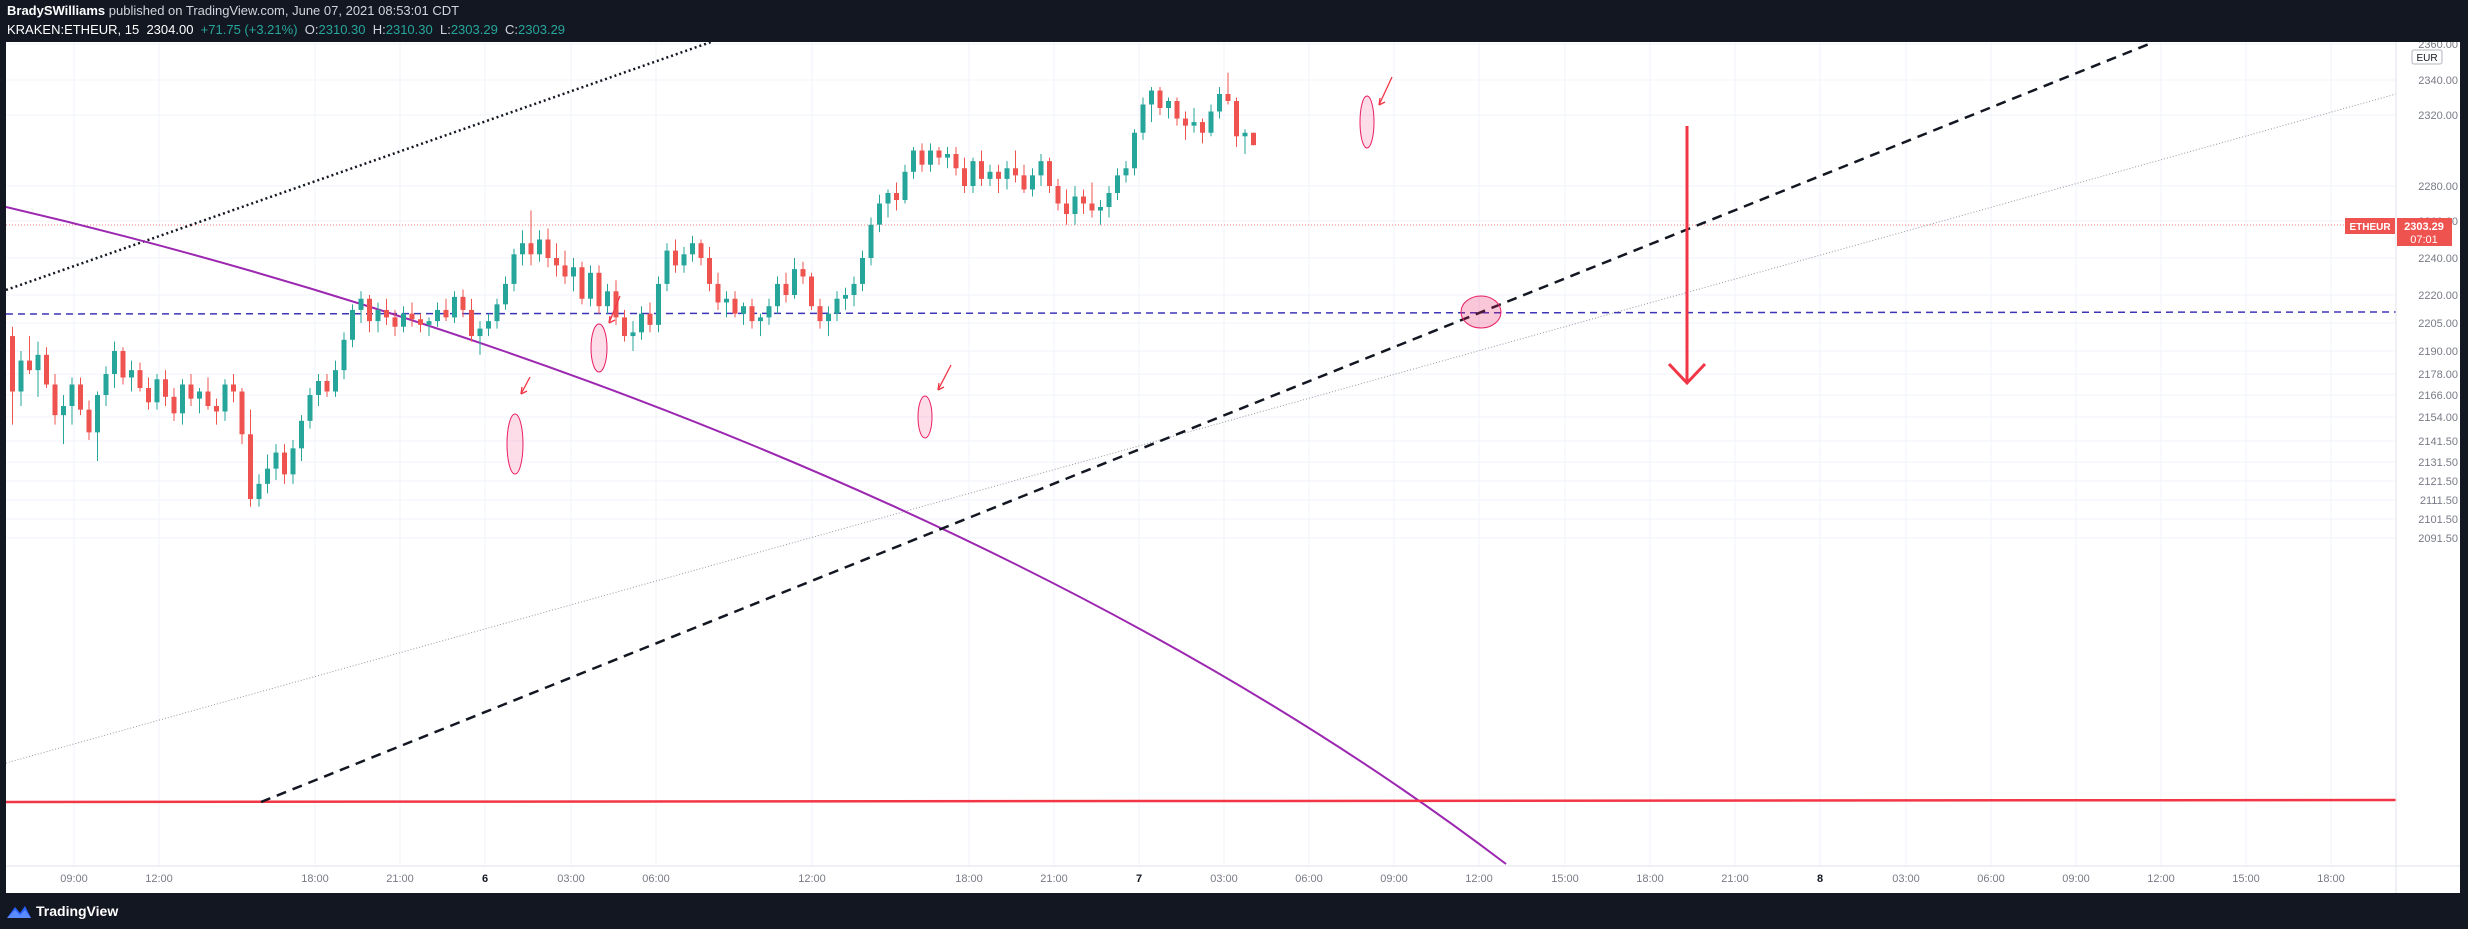 Image resolution: width=2468 pixels, height=929 pixels. I want to click on footer-bar: TradingView, so click(1234, 911).